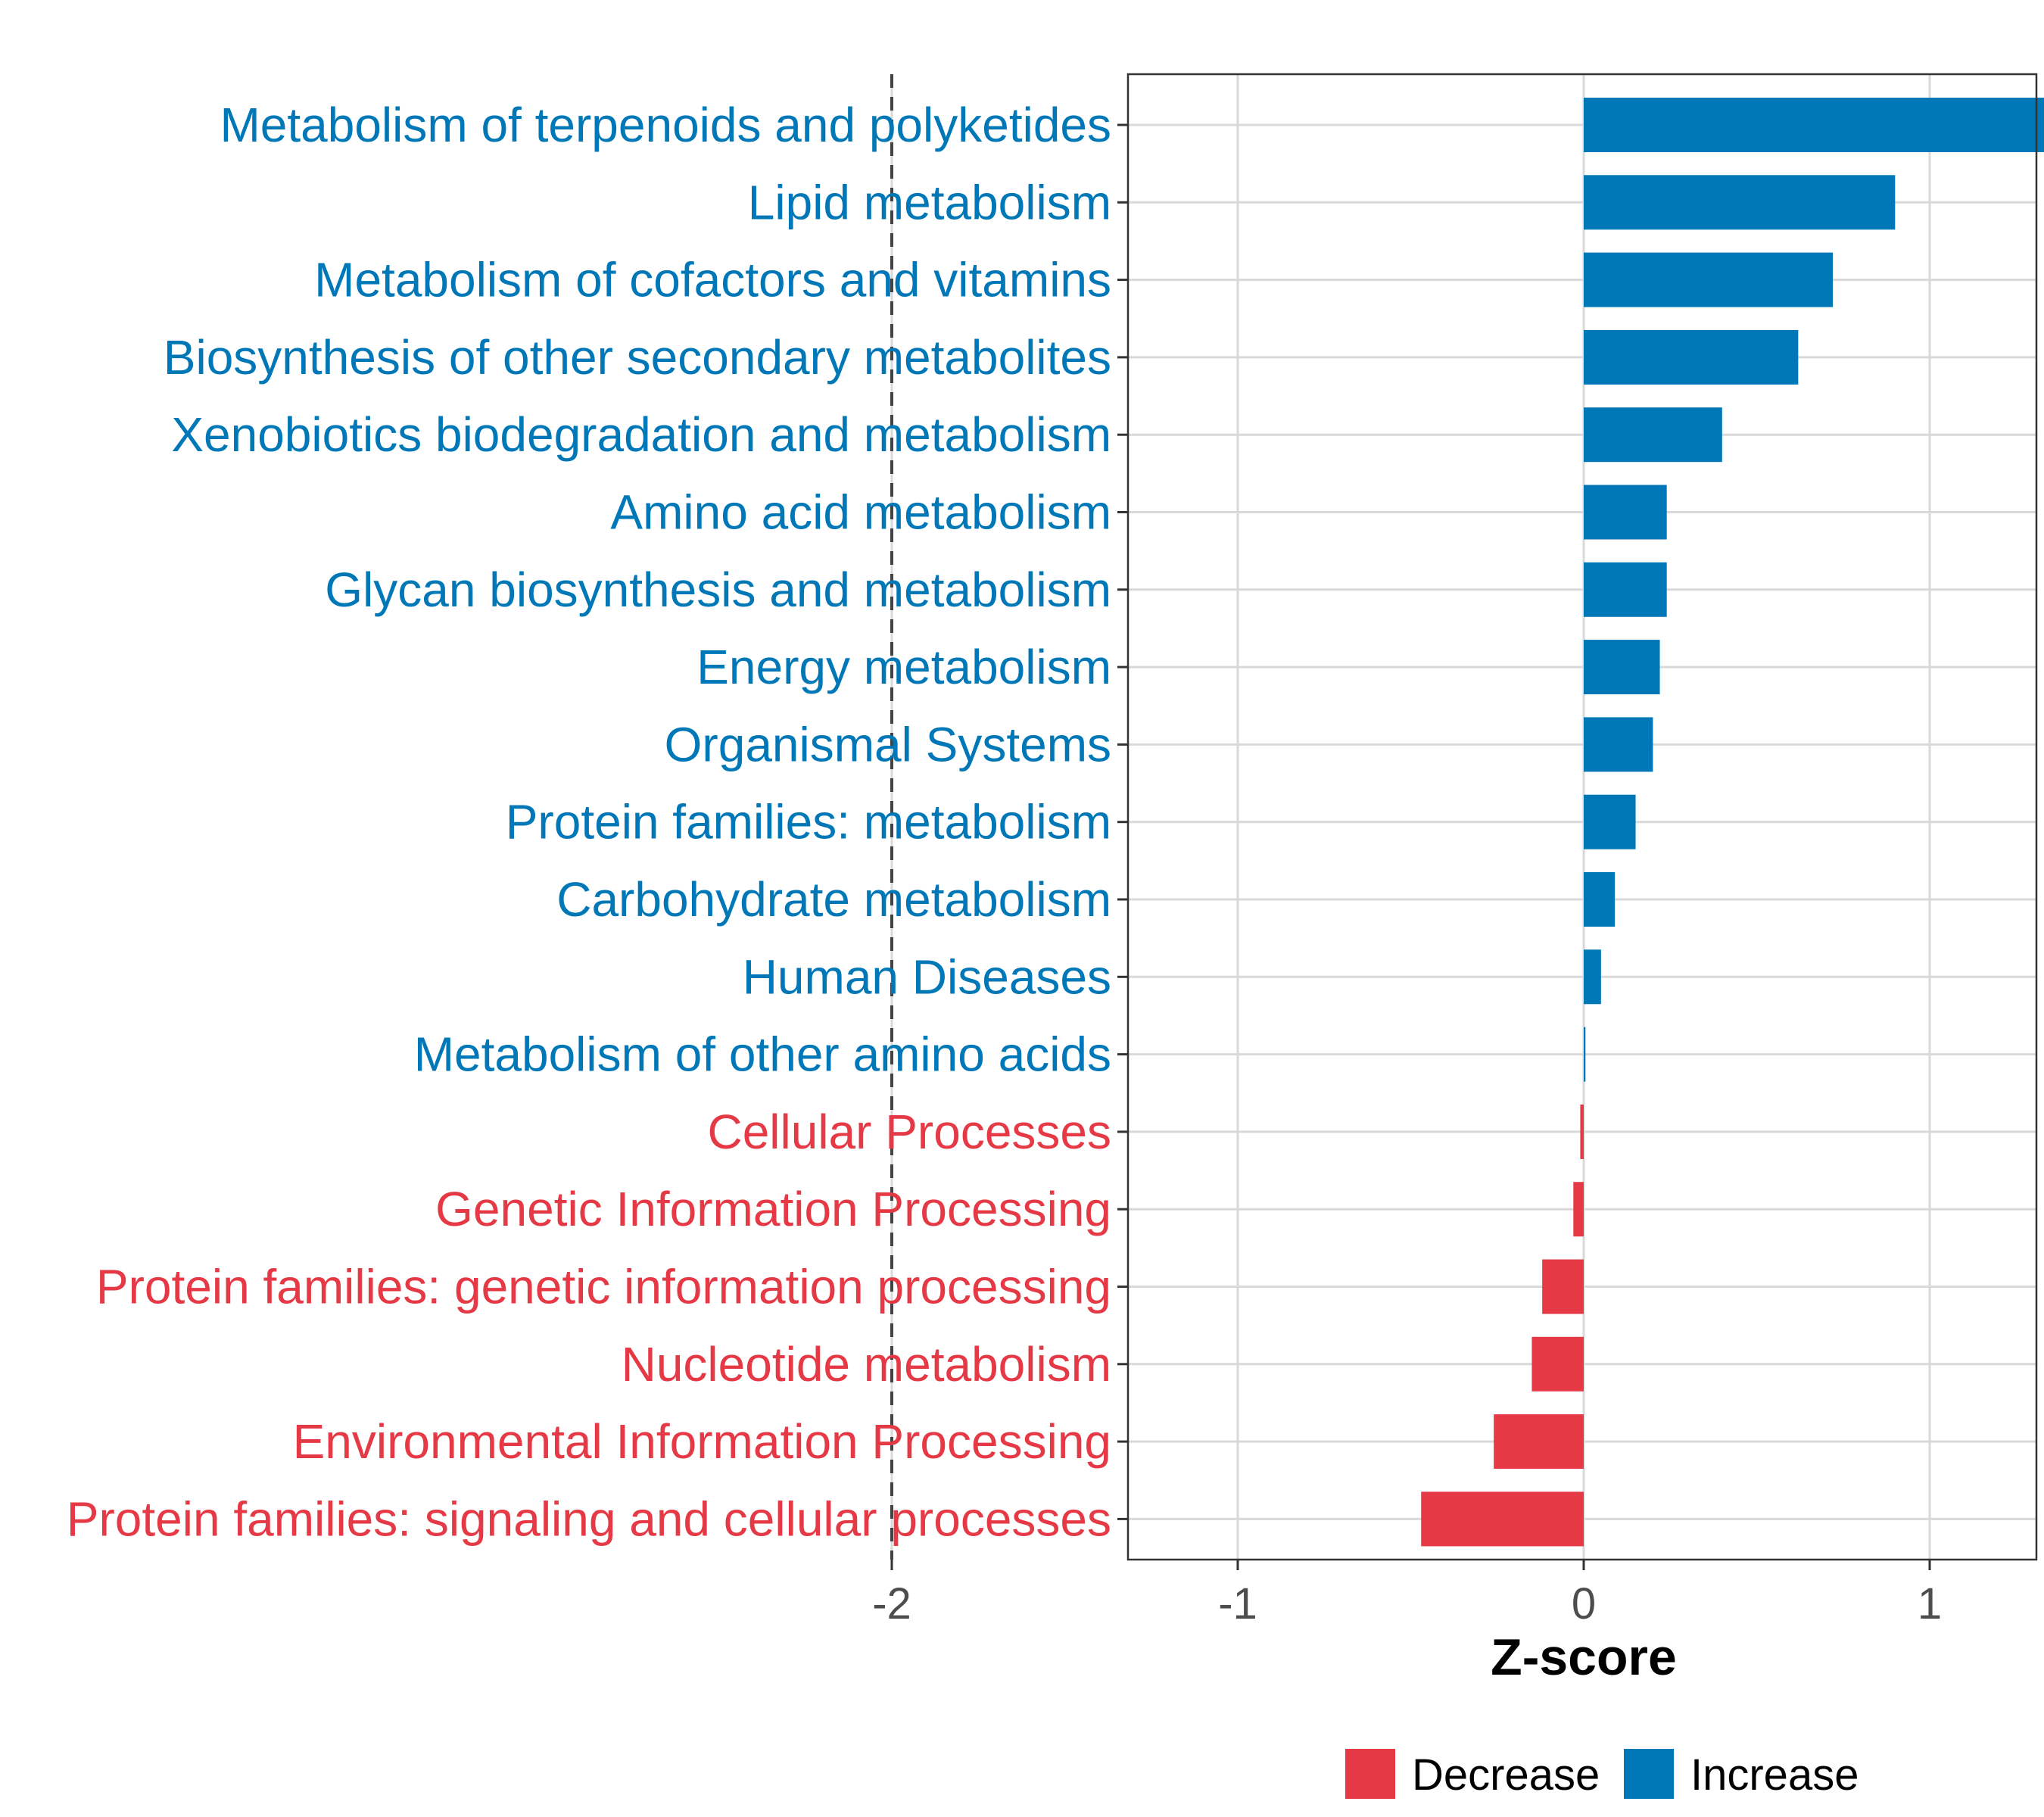 This screenshot has height=1817, width=2044. Describe the element at coordinates (1774, 1775) in the screenshot. I see `legend-label: Increase` at that location.